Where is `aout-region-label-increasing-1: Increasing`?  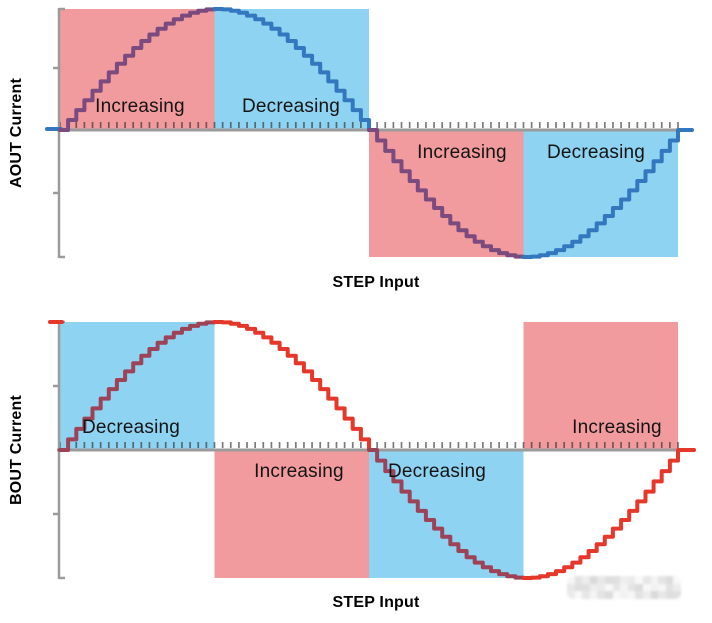
aout-region-label-increasing-1: Increasing is located at coordinates (140, 106).